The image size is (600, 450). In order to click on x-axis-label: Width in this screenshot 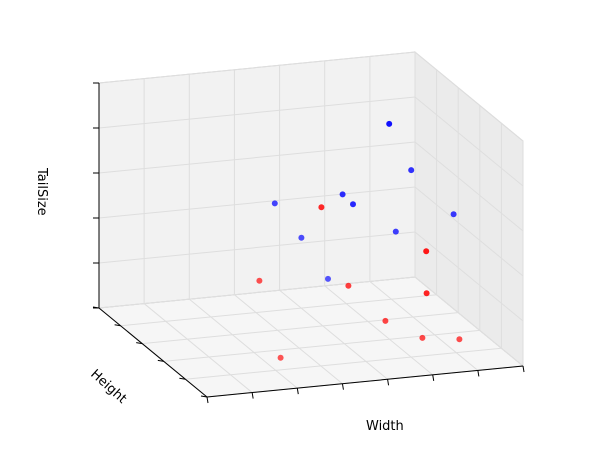, I will do `click(385, 426)`.